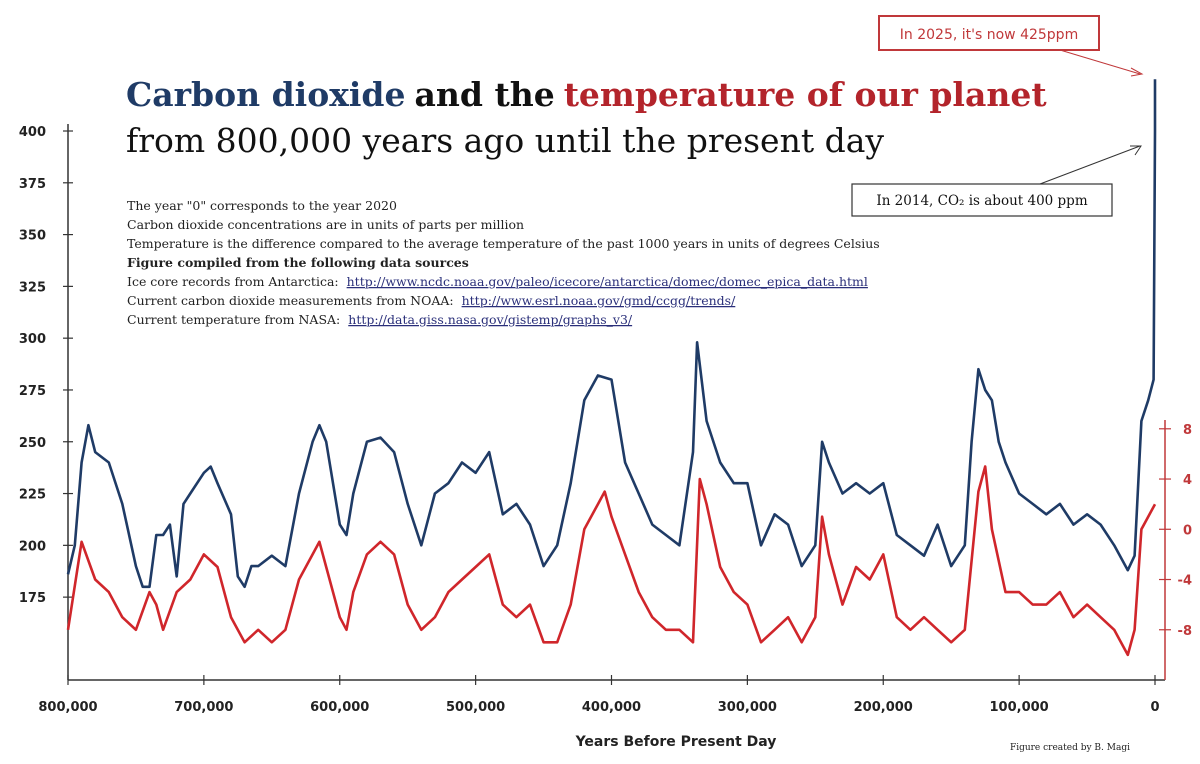  I want to click on source-text: Current temperature from NASA:, so click(233, 319).